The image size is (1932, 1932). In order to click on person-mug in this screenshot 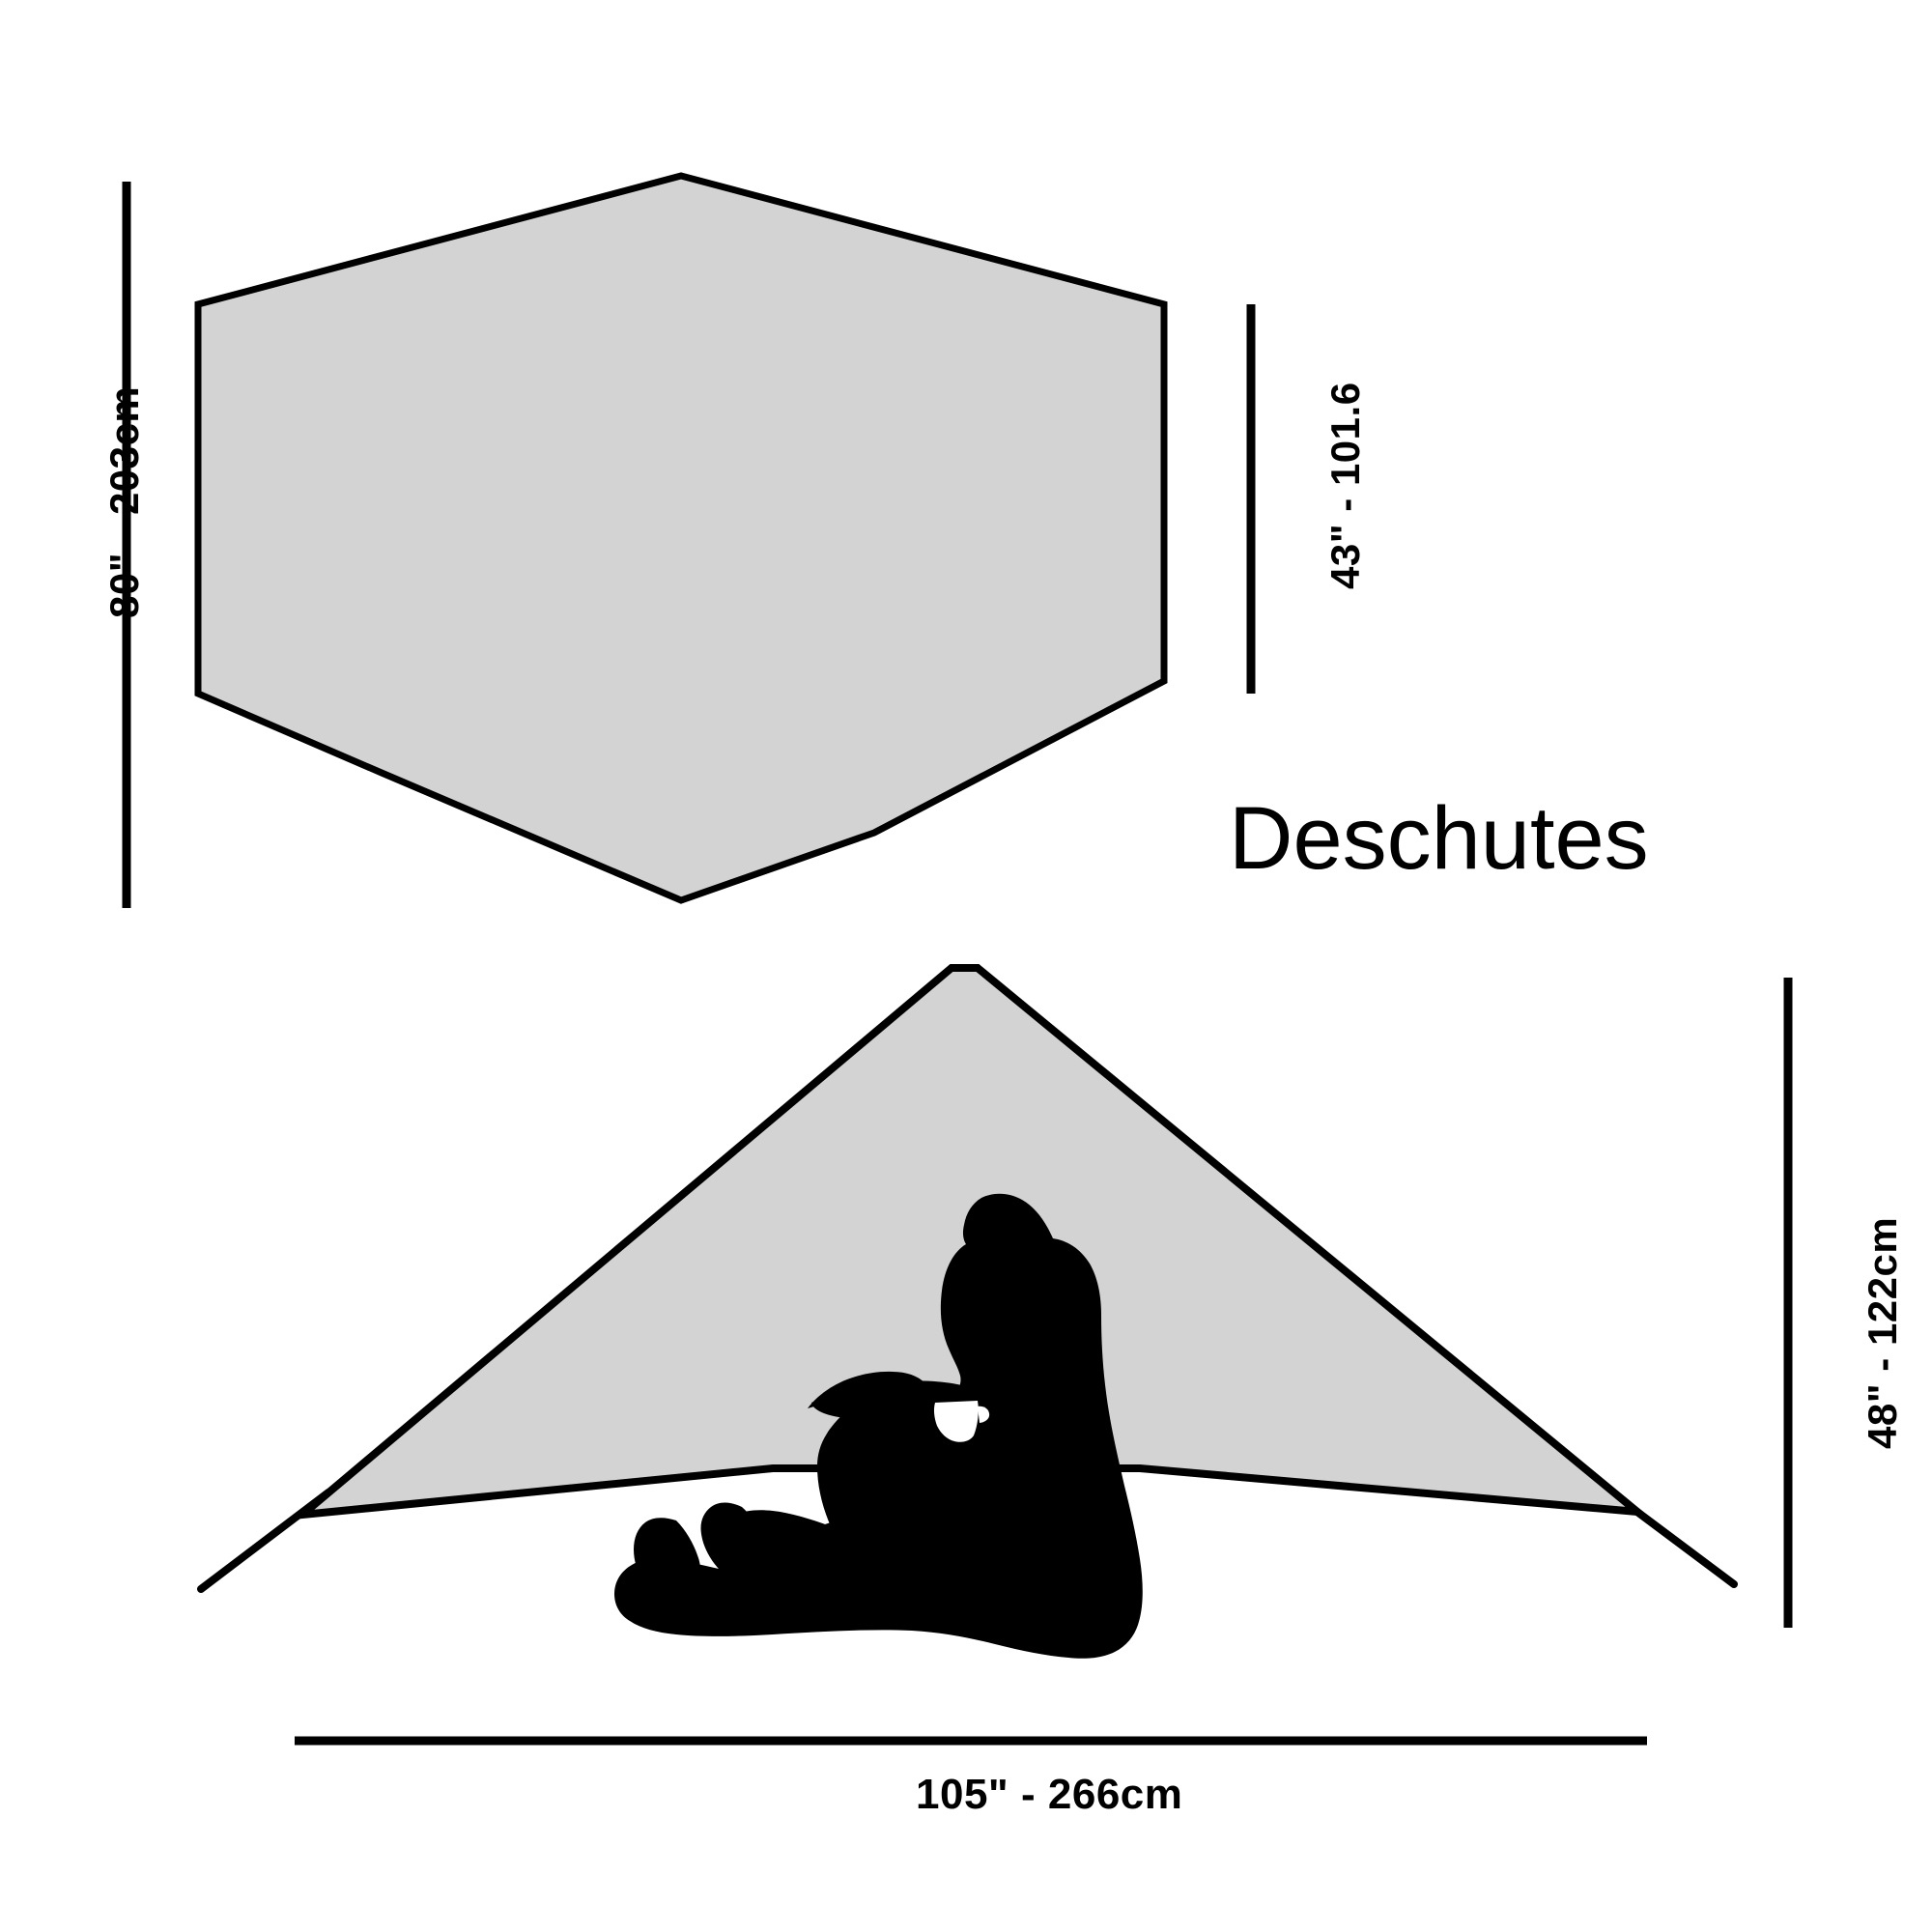, I will do `click(956, 1421)`.